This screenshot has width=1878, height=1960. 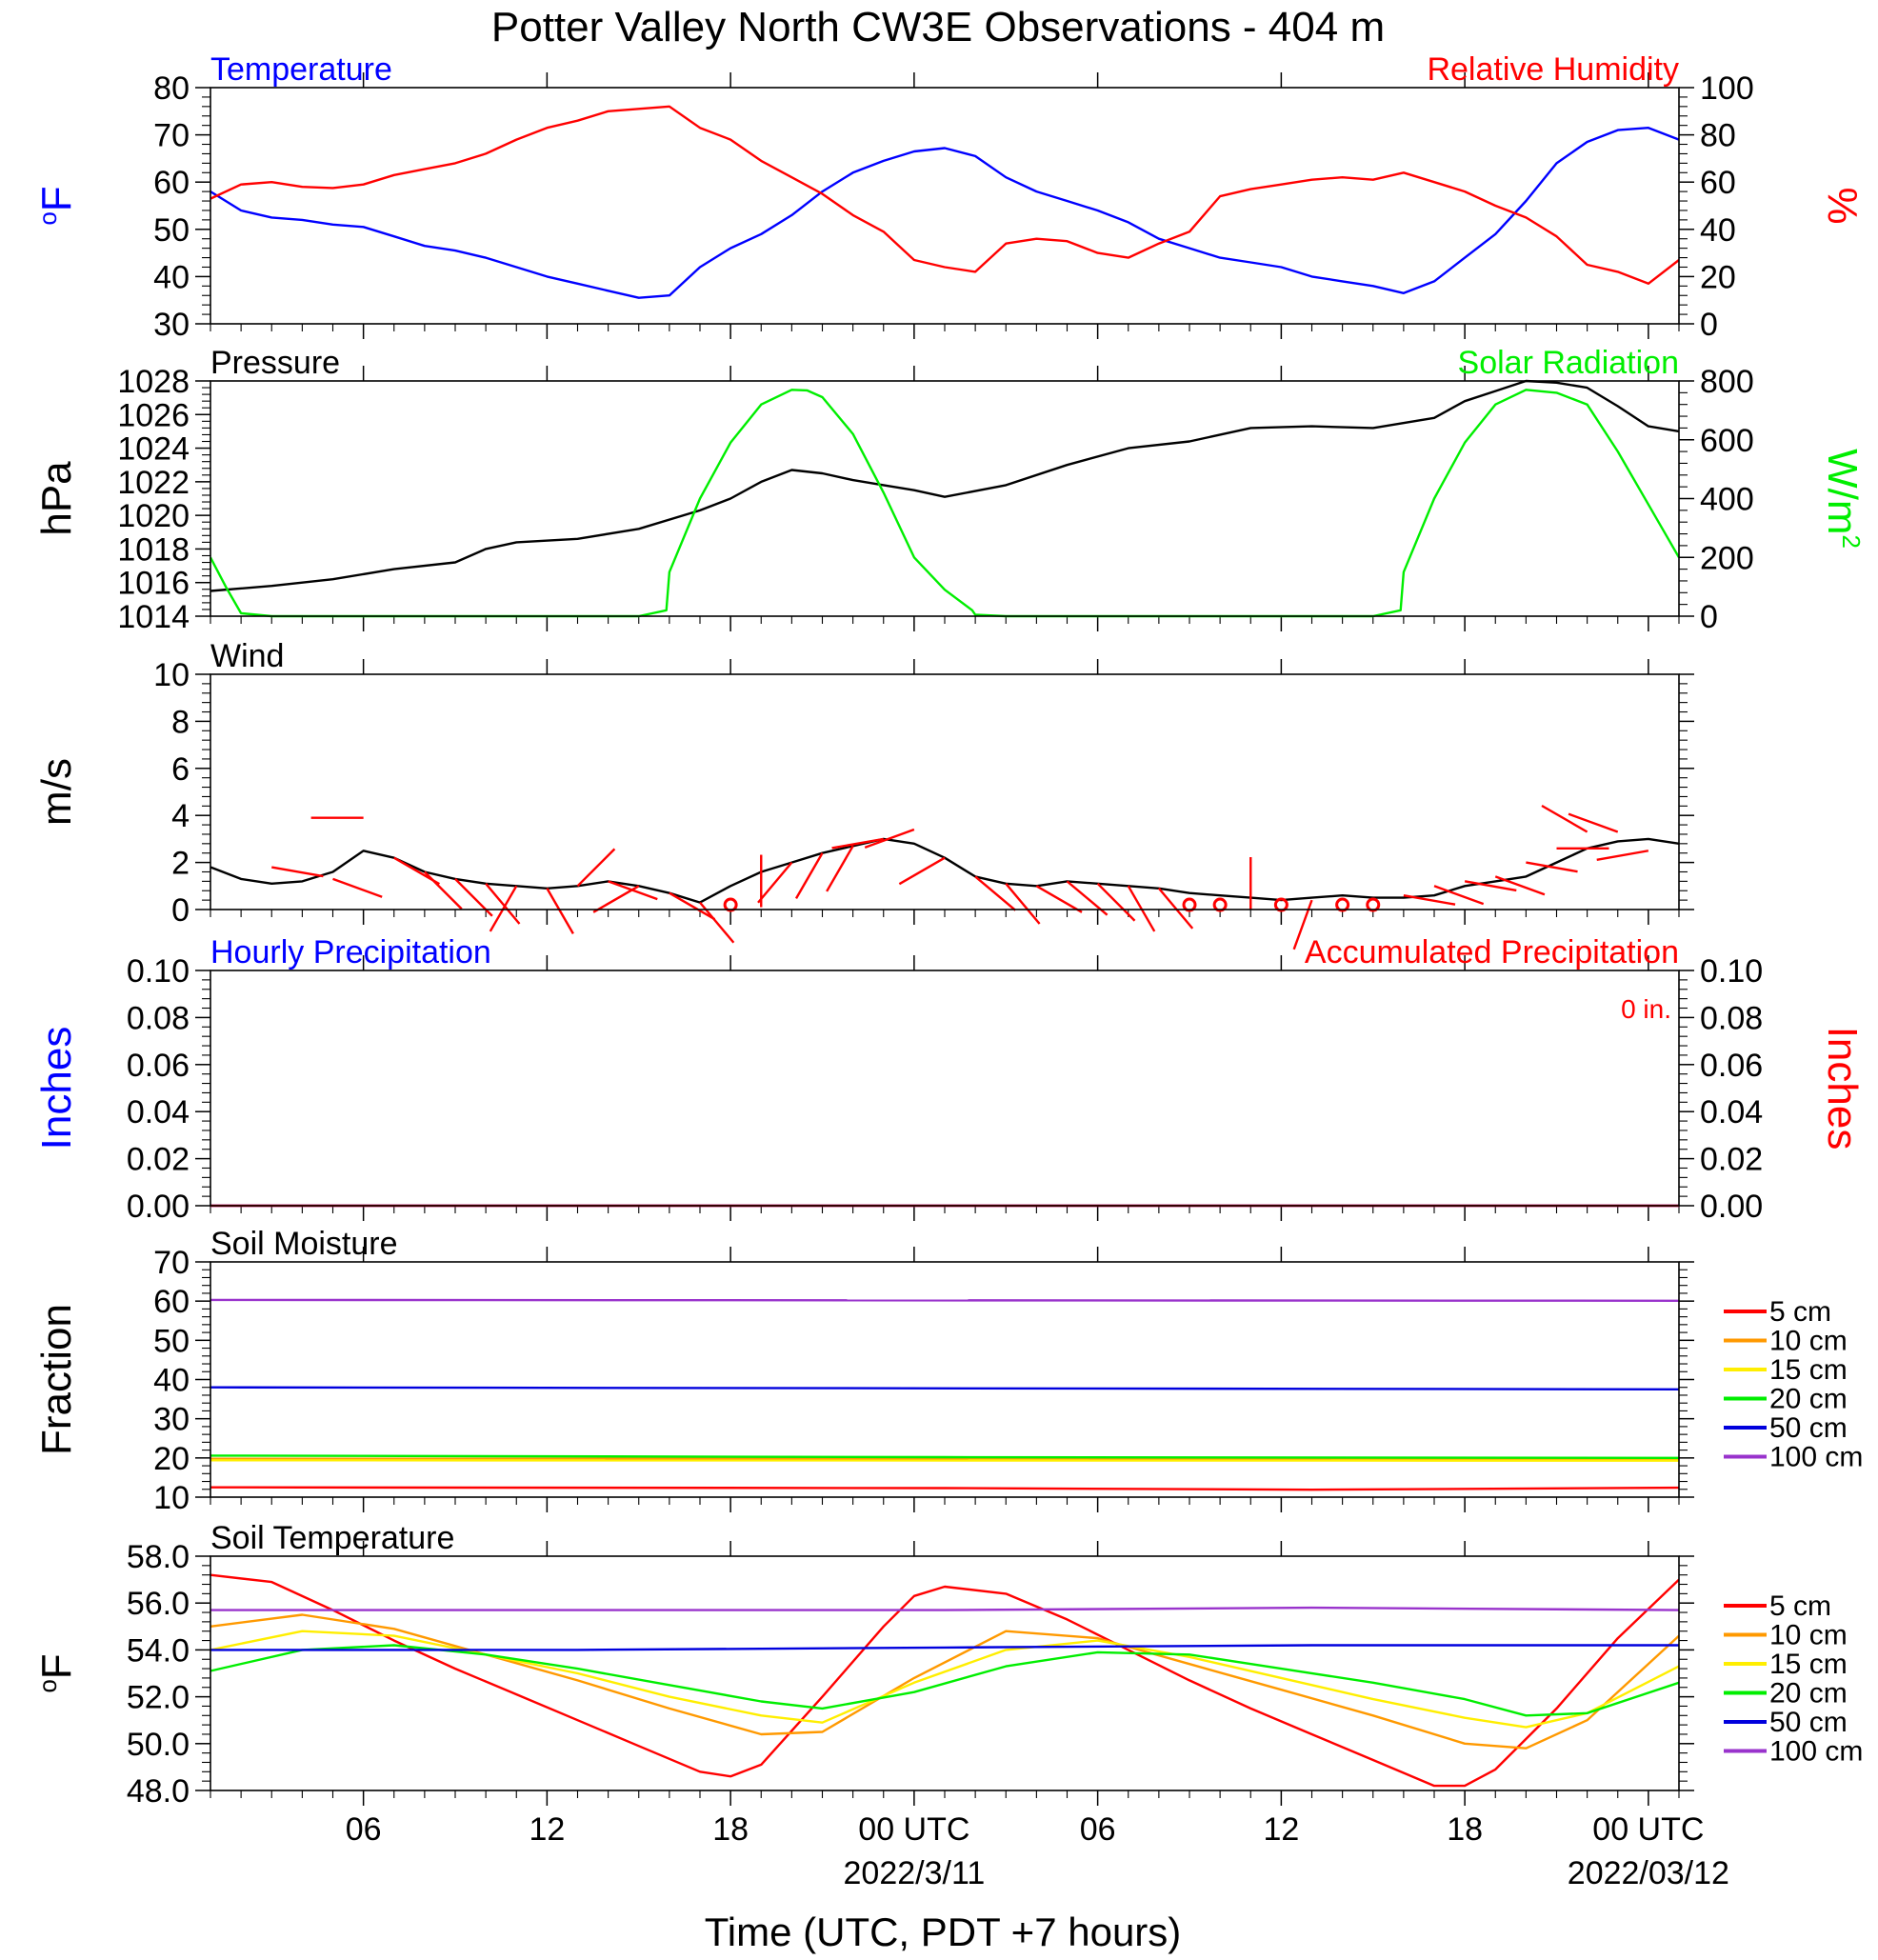 What do you see at coordinates (171, 230) in the screenshot?
I see `y-left-tick-label: 50` at bounding box center [171, 230].